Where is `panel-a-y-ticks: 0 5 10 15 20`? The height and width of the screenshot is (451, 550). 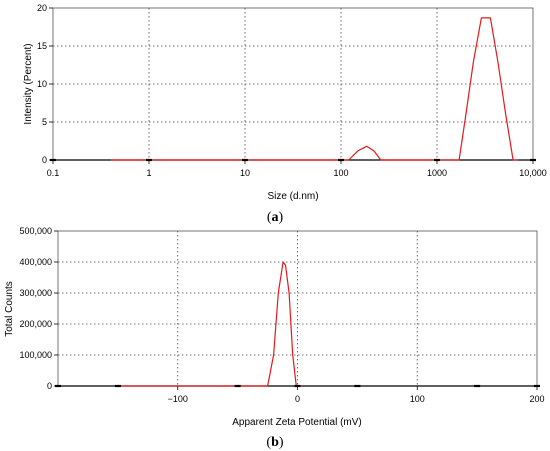
panel-a-y-ticks: 0 5 10 15 20 is located at coordinates (45, 84).